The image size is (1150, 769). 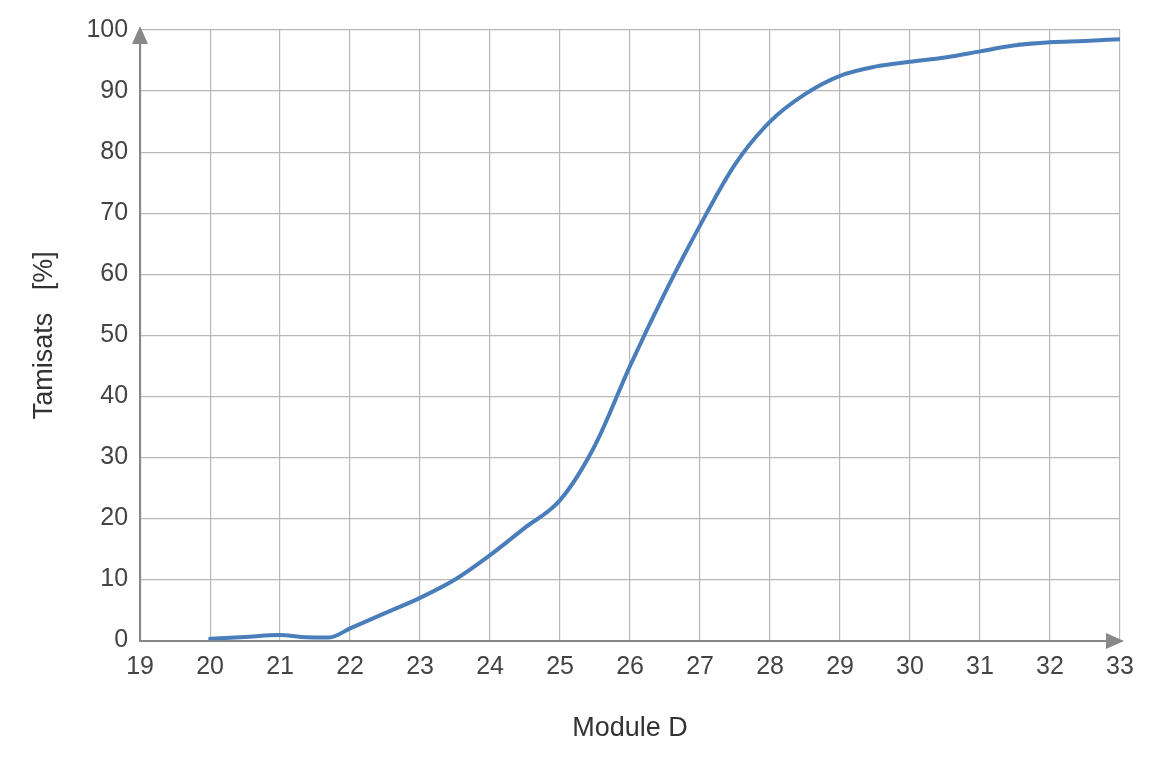 What do you see at coordinates (490, 665) in the screenshot?
I see `x-tick-label: 24` at bounding box center [490, 665].